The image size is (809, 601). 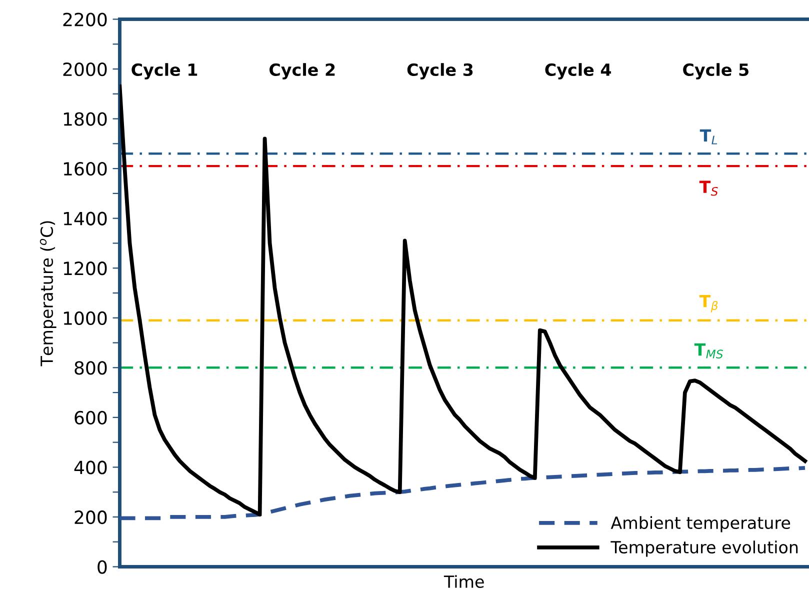 What do you see at coordinates (48, 293) in the screenshot?
I see `y-axis-title: Temperature ($^{o}$C)` at bounding box center [48, 293].